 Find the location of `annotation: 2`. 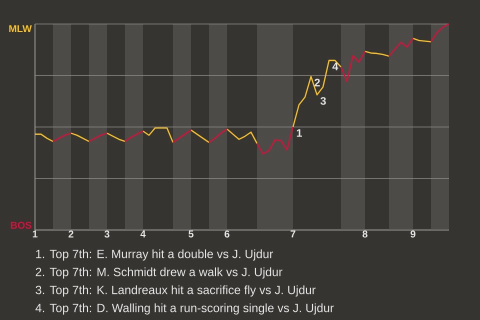

annotation: 2 is located at coordinates (317, 82).